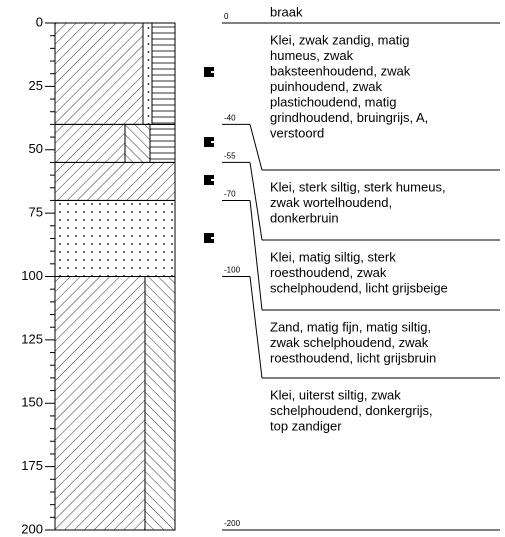 The image size is (505, 537). Describe the element at coordinates (32, 528) in the screenshot. I see `tick-label: 200` at that location.